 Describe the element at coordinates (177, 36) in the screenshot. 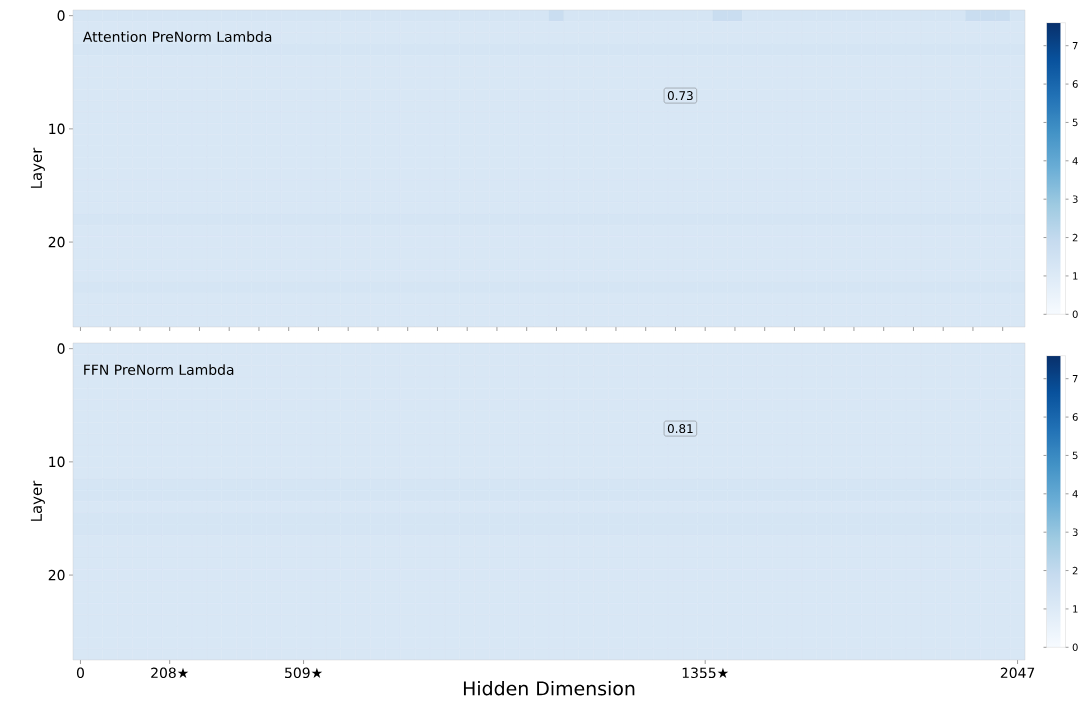

I see `text: Attention PreNorm Lambda` at that location.